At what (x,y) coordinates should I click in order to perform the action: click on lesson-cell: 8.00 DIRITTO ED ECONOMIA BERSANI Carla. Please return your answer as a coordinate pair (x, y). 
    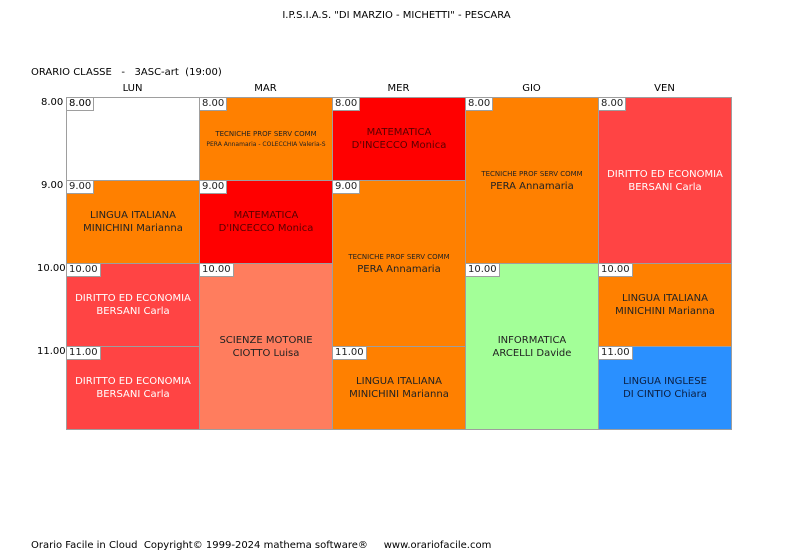
    Looking at the image, I should click on (665, 180).